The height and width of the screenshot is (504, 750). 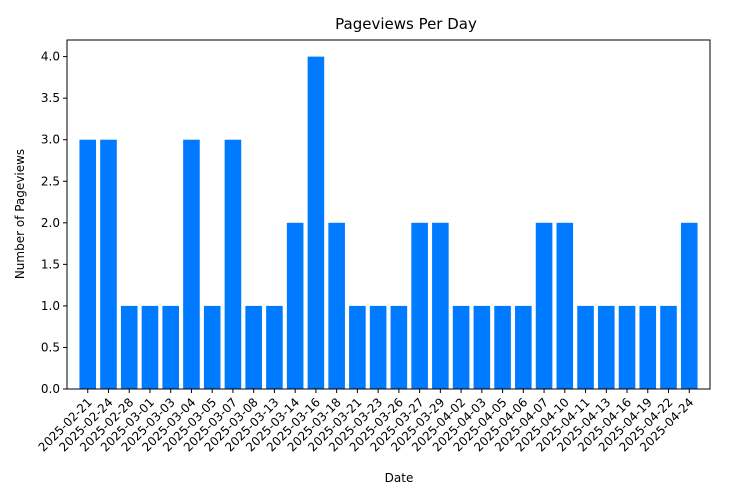 I want to click on y-tick-label: 3.0, so click(x=50, y=140).